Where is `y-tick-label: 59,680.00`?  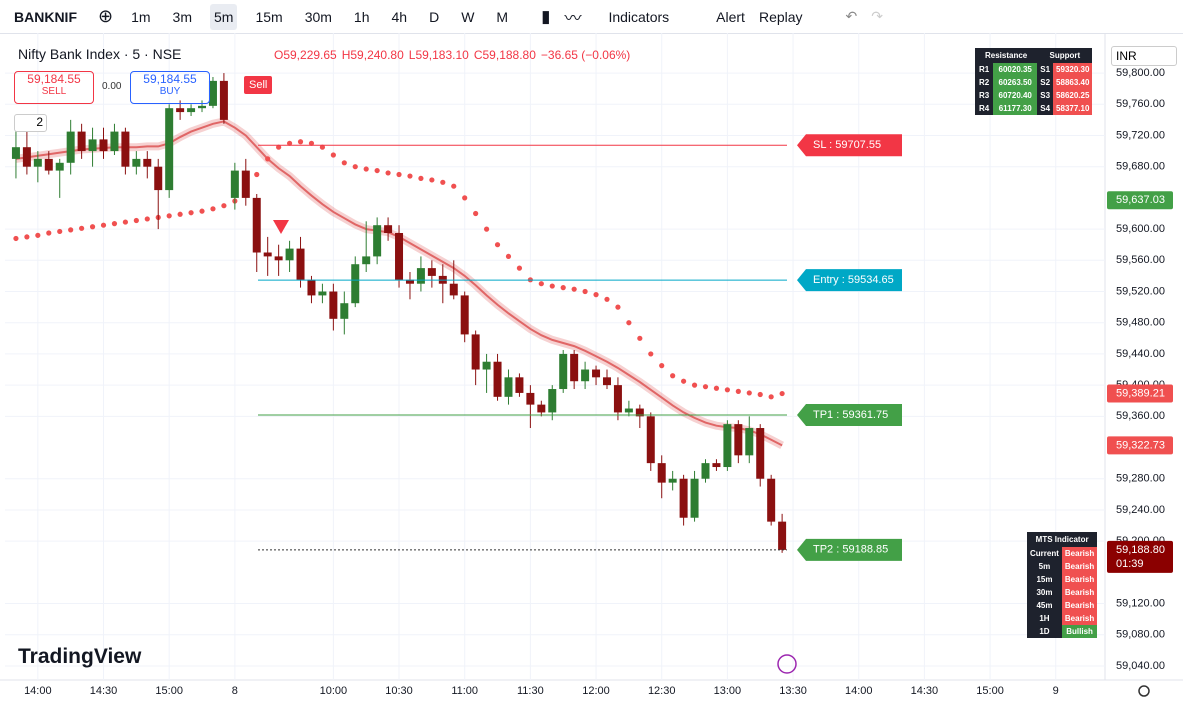
y-tick-label: 59,680.00 is located at coordinates (1140, 167).